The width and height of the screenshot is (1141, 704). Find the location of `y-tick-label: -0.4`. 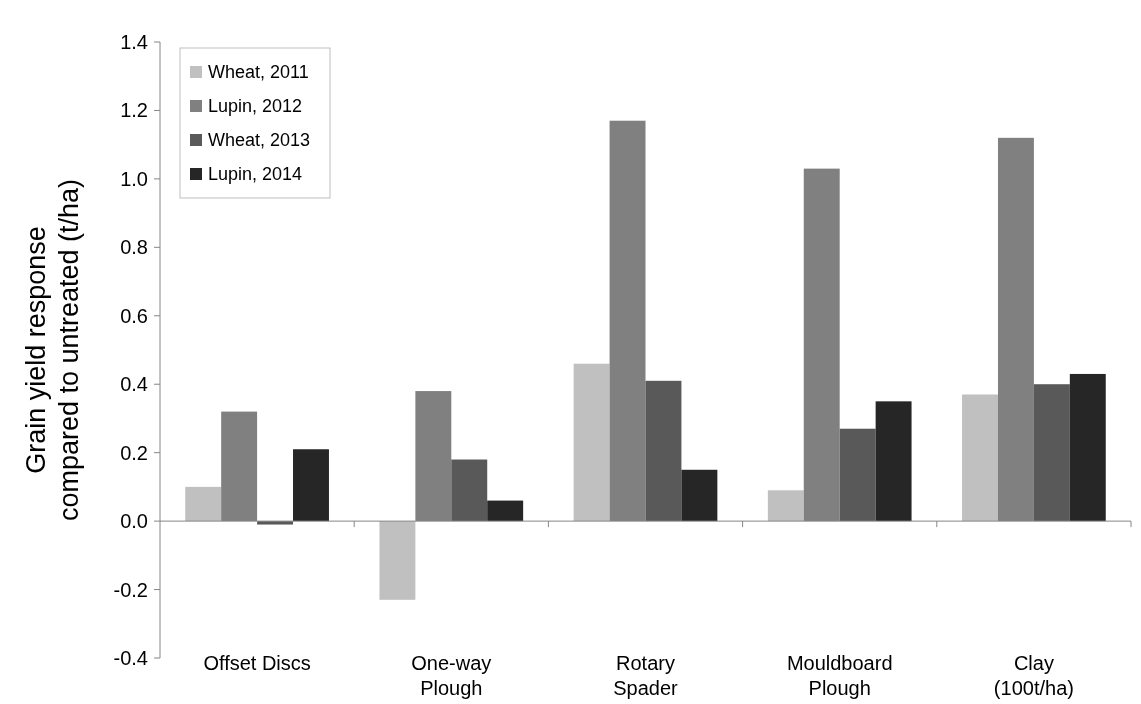

y-tick-label: -0.4 is located at coordinates (130, 658).